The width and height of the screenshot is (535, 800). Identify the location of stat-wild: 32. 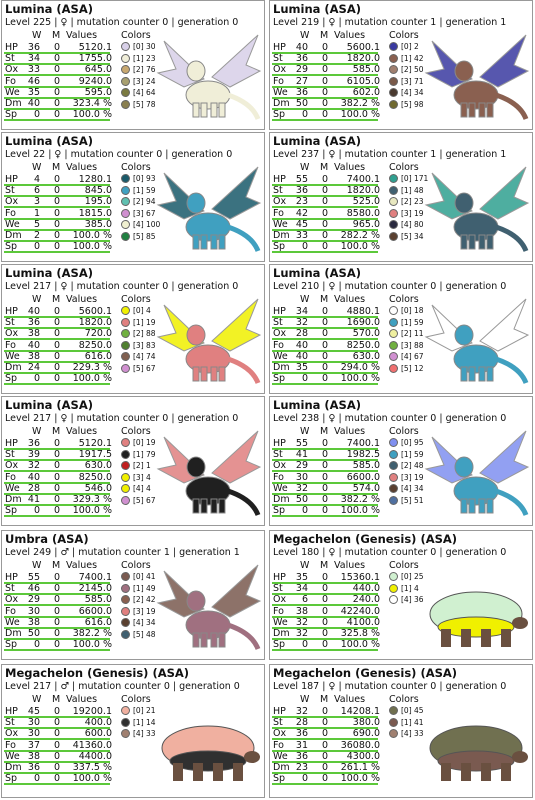
(301, 488).